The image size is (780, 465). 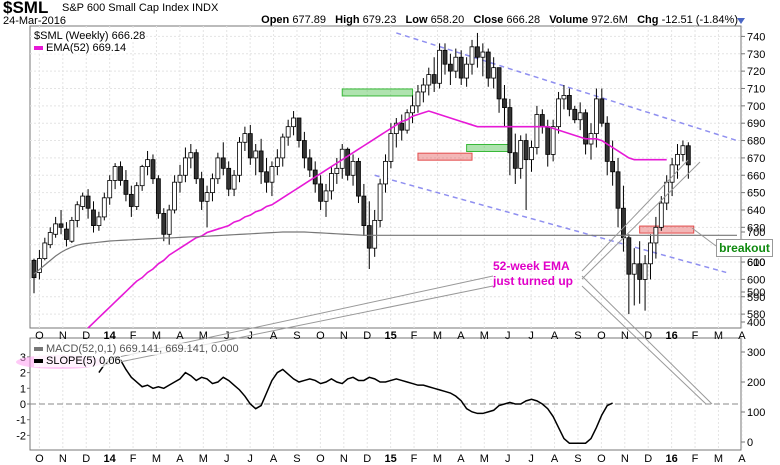 What do you see at coordinates (38, 349) in the screenshot?
I see `macd-swatch` at bounding box center [38, 349].